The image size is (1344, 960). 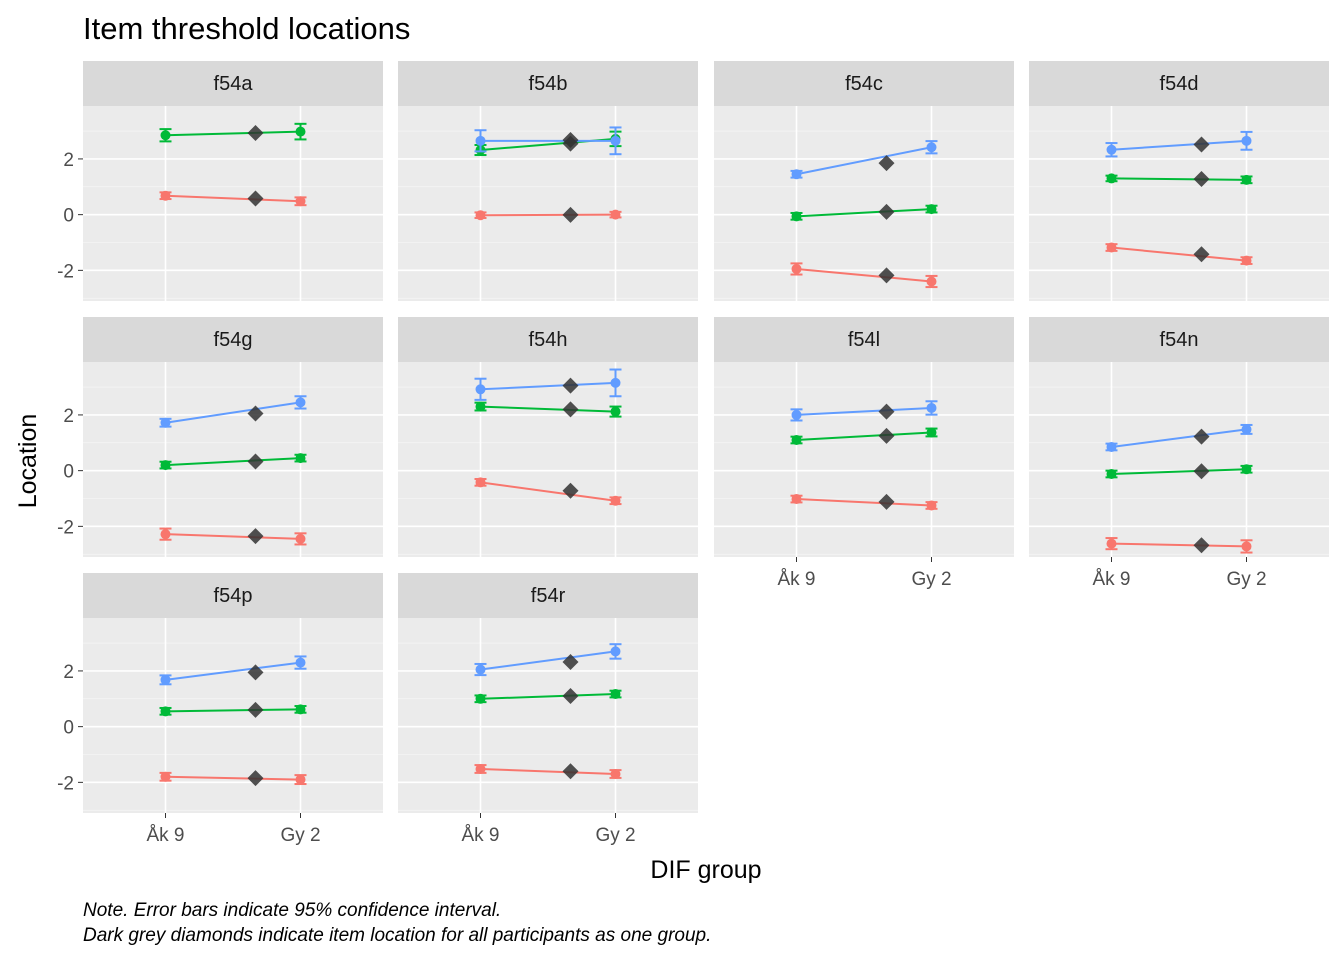 What do you see at coordinates (548, 596) in the screenshot?
I see `facet-label: f54r` at bounding box center [548, 596].